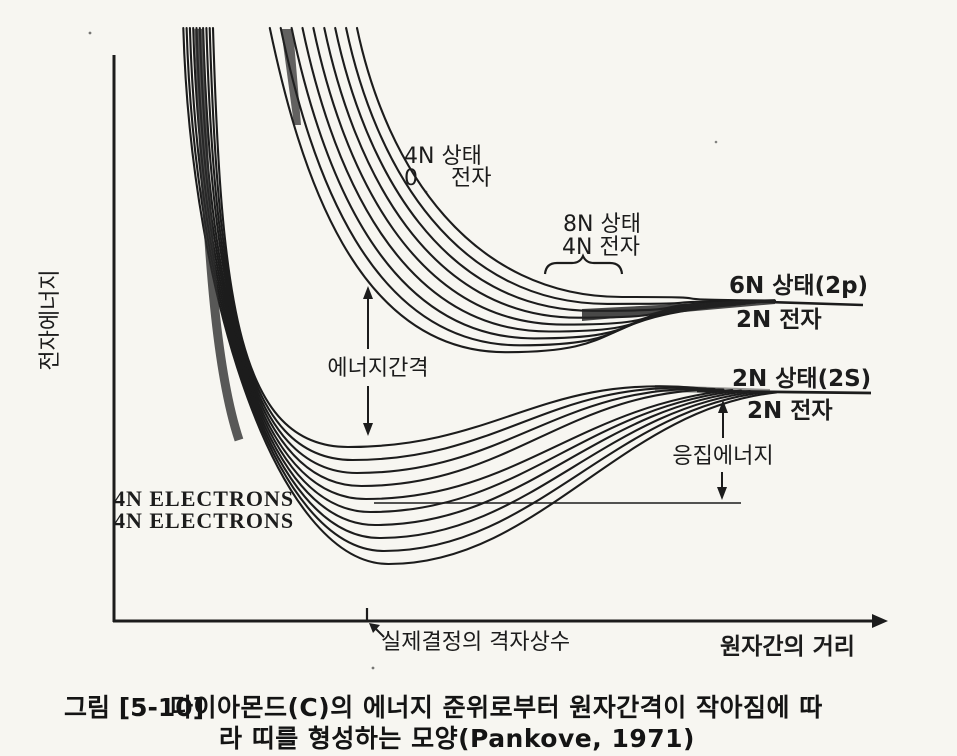  Describe the element at coordinates (601, 247) in the screenshot. I see `merge-electrons-label: 4N 전자` at that location.